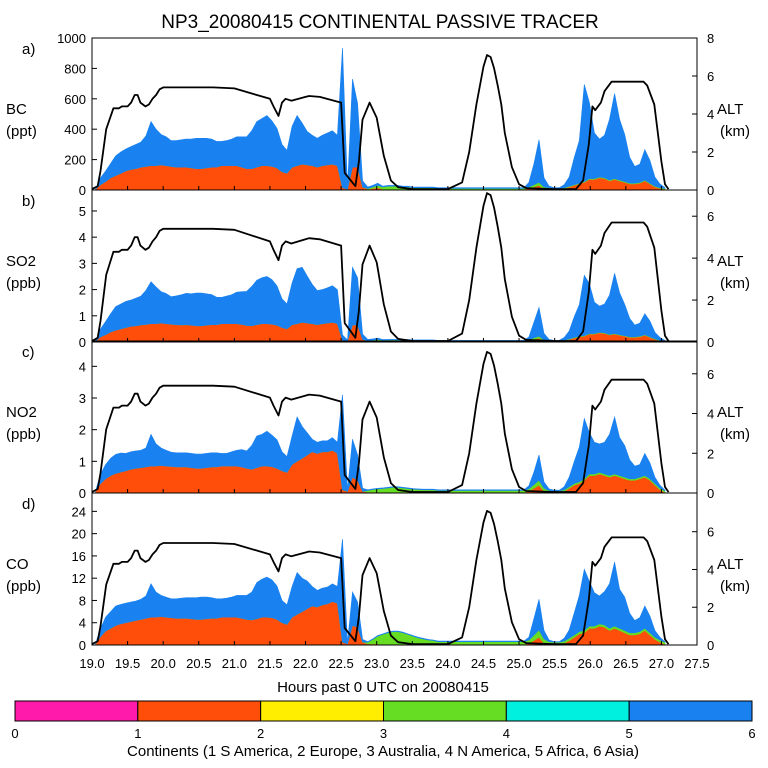 The height and width of the screenshot is (768, 768). Describe the element at coordinates (260, 733) in the screenshot. I see `colorbar-tick-label: 2` at that location.